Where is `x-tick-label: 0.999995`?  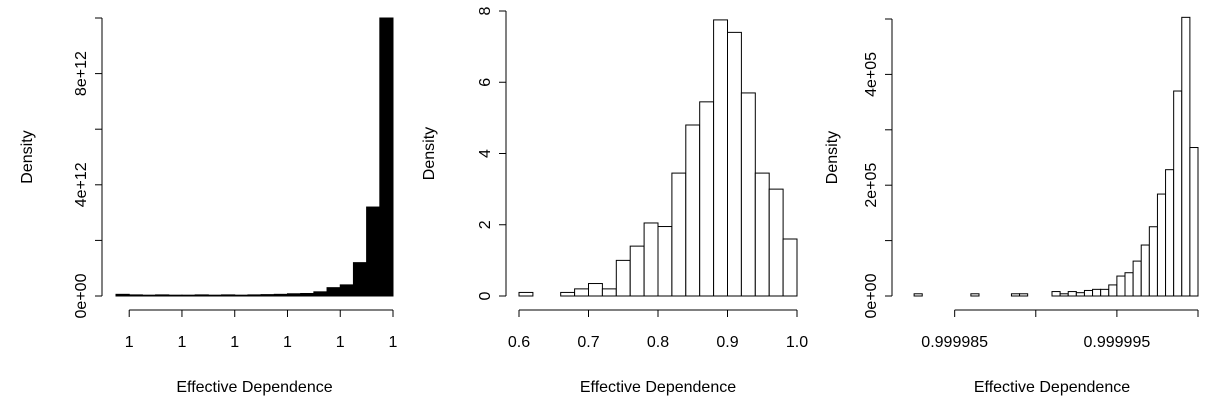
x-tick-label: 0.999995 is located at coordinates (1117, 342).